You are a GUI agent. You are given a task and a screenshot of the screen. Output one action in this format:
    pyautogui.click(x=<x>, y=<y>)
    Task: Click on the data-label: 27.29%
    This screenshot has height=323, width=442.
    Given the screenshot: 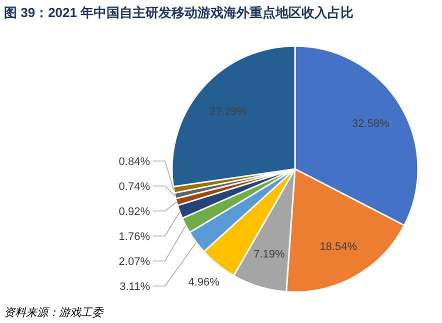 What is the action you would take?
    pyautogui.click(x=228, y=112)
    